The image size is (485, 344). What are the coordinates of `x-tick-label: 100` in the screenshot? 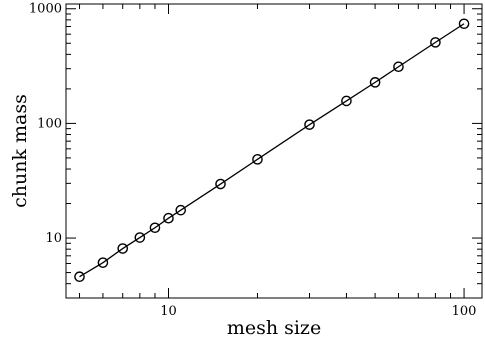 It's located at (464, 311).